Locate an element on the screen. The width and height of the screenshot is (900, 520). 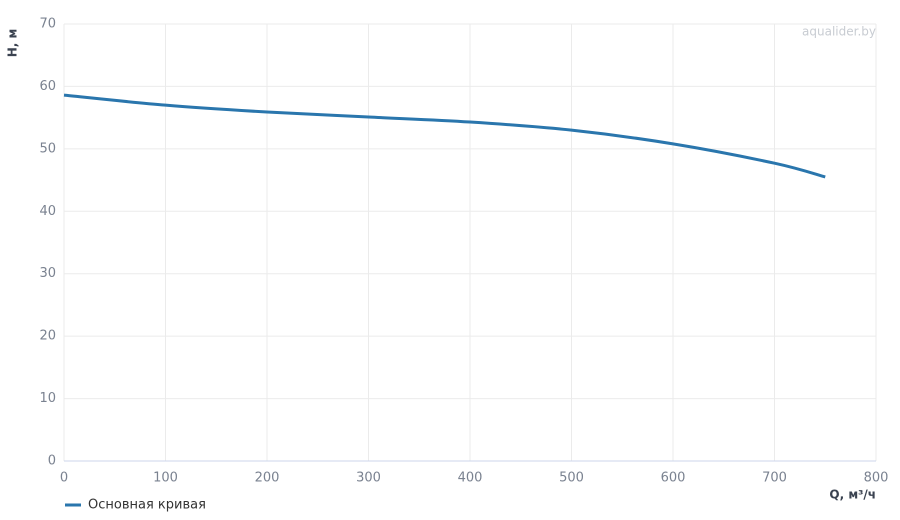
x-tick-label: 100 is located at coordinates (165, 478).